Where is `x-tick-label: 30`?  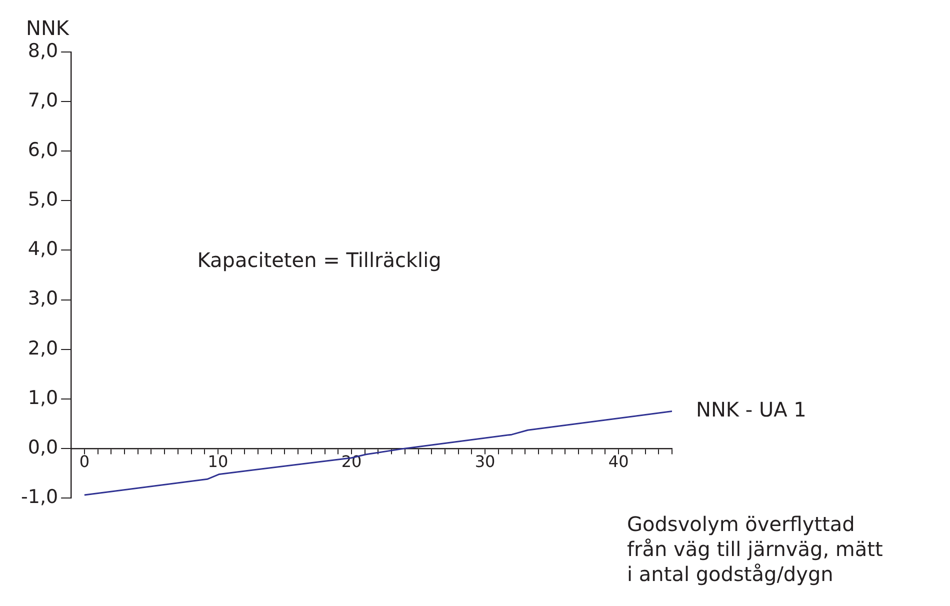
x-tick-label: 30 is located at coordinates (485, 462).